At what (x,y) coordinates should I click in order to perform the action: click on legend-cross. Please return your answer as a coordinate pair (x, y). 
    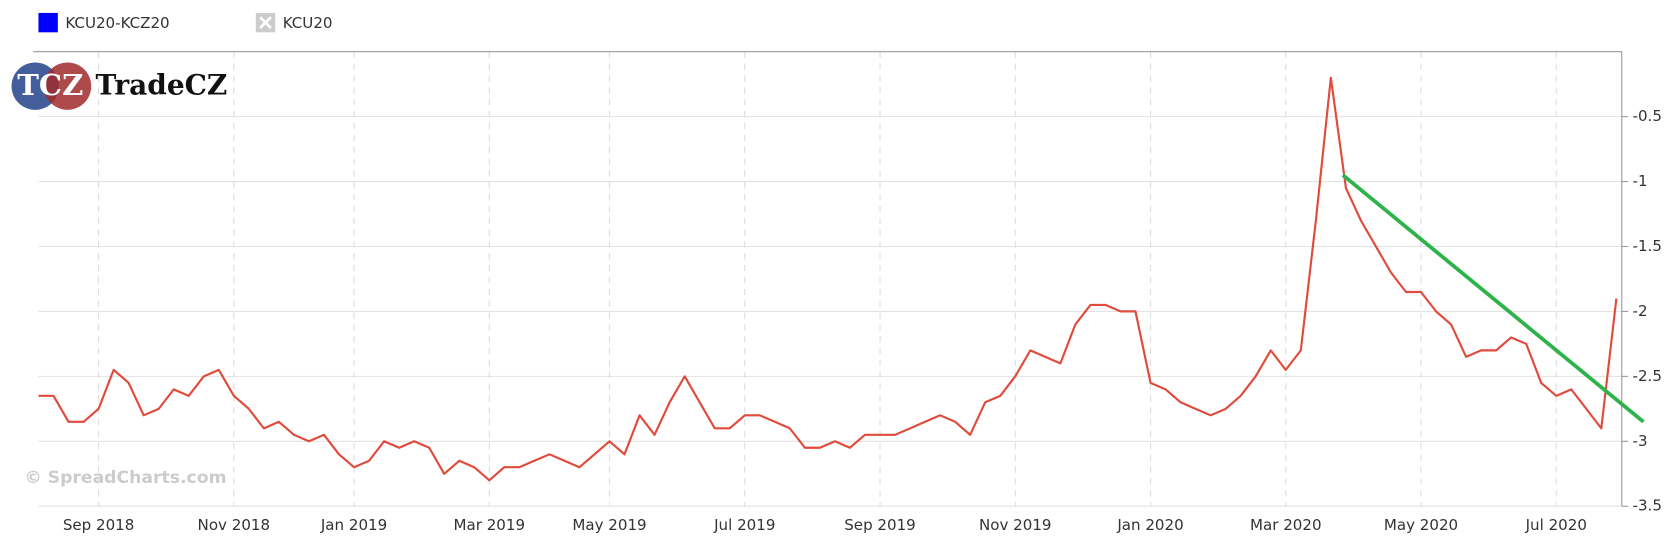
    Looking at the image, I should click on (265, 22).